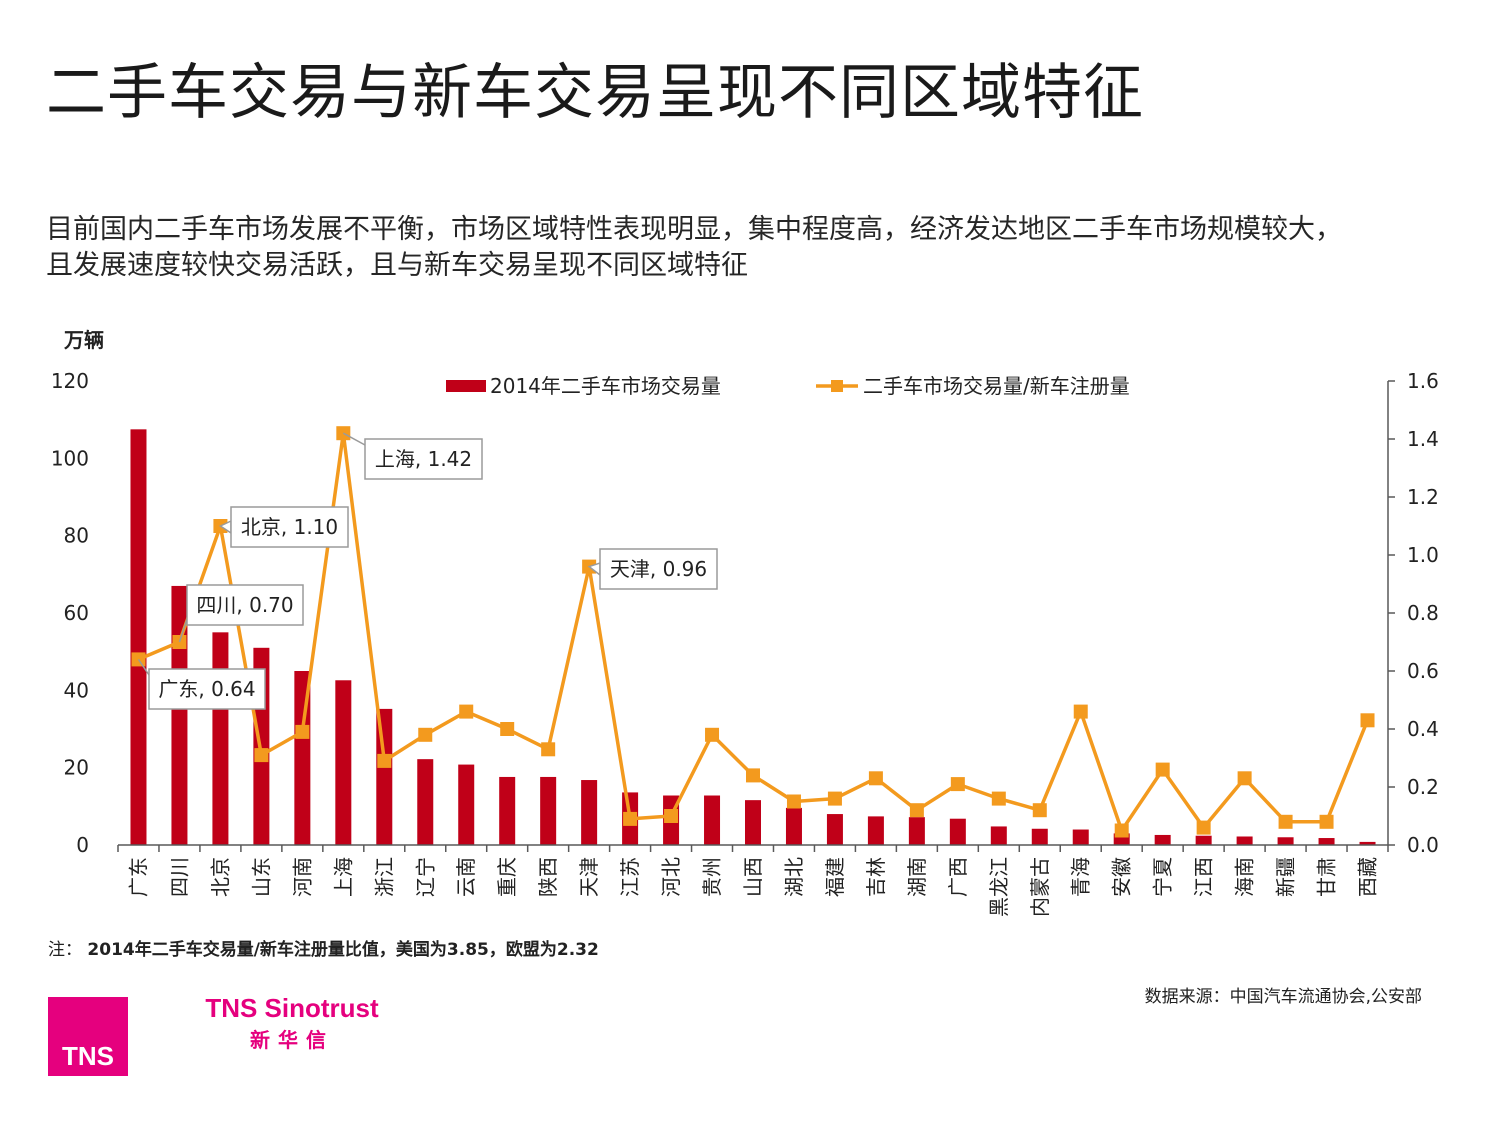  I want to click on x-tick-label-新疆: 新疆, so click(1286, 877).